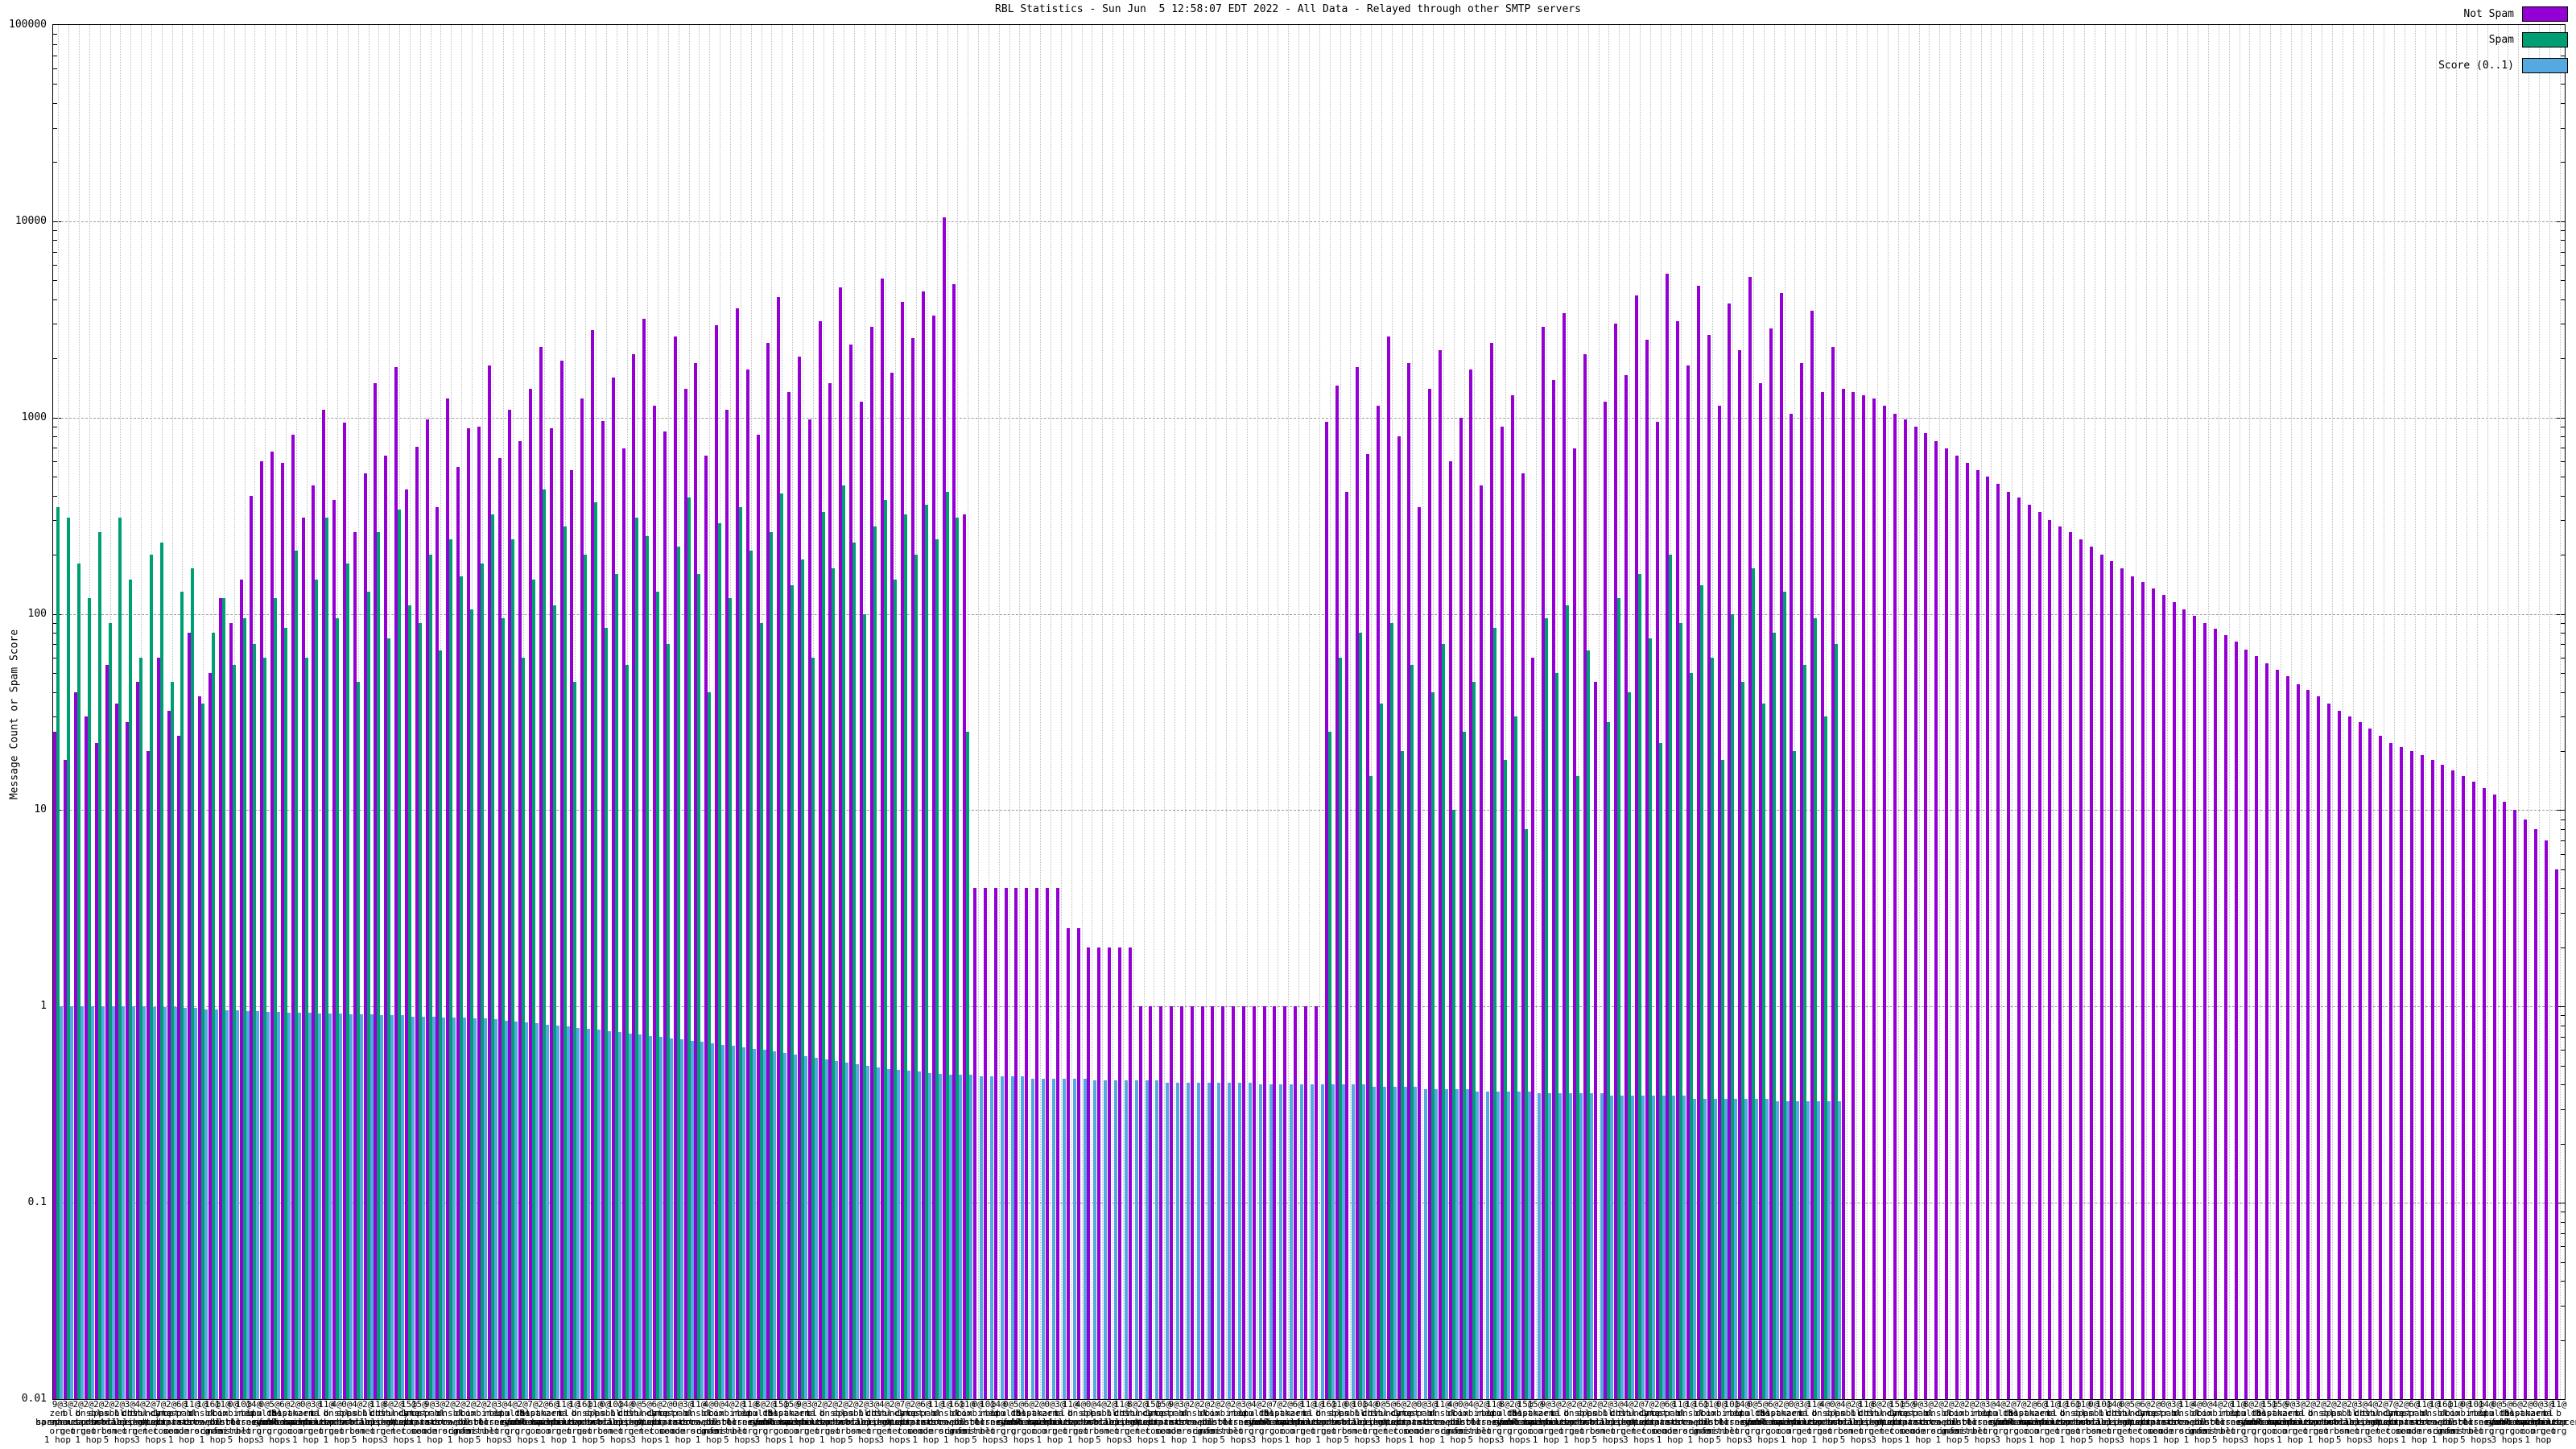  I want to click on y-tick-label: 10000, so click(30, 221).